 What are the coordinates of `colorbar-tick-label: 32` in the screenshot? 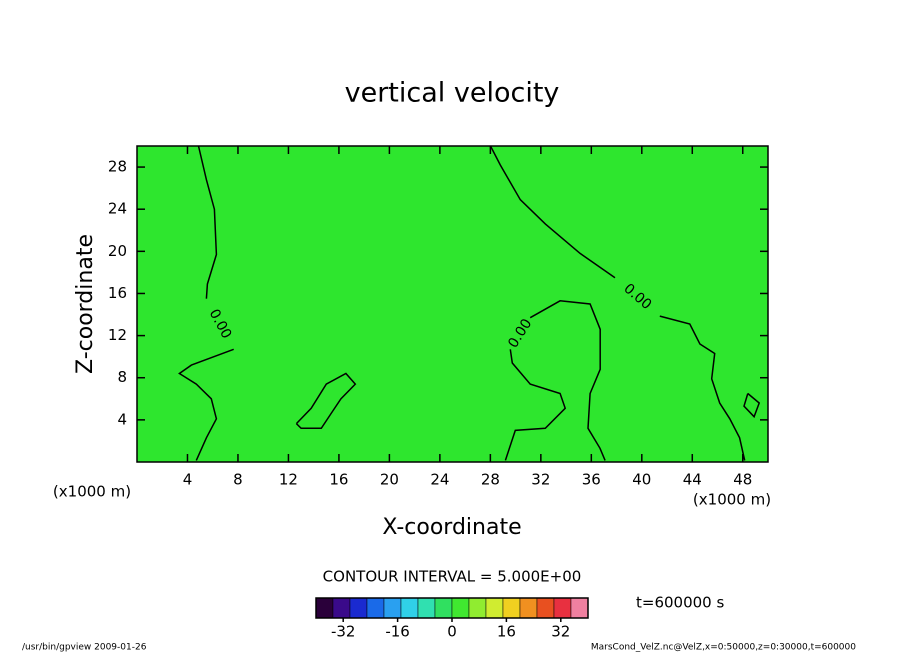 It's located at (560, 632).